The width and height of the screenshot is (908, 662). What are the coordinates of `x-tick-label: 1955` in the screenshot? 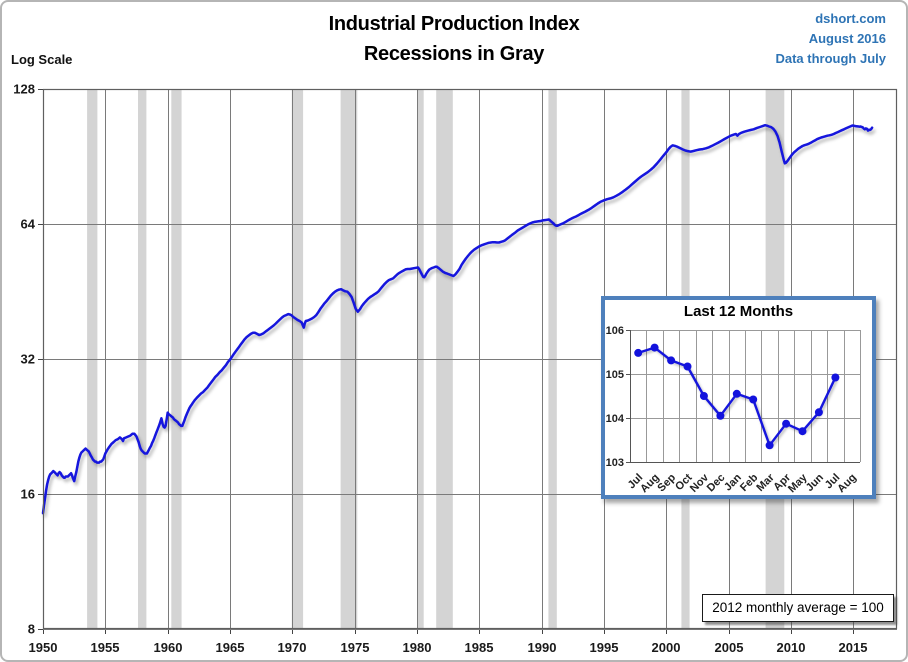 It's located at (105, 647).